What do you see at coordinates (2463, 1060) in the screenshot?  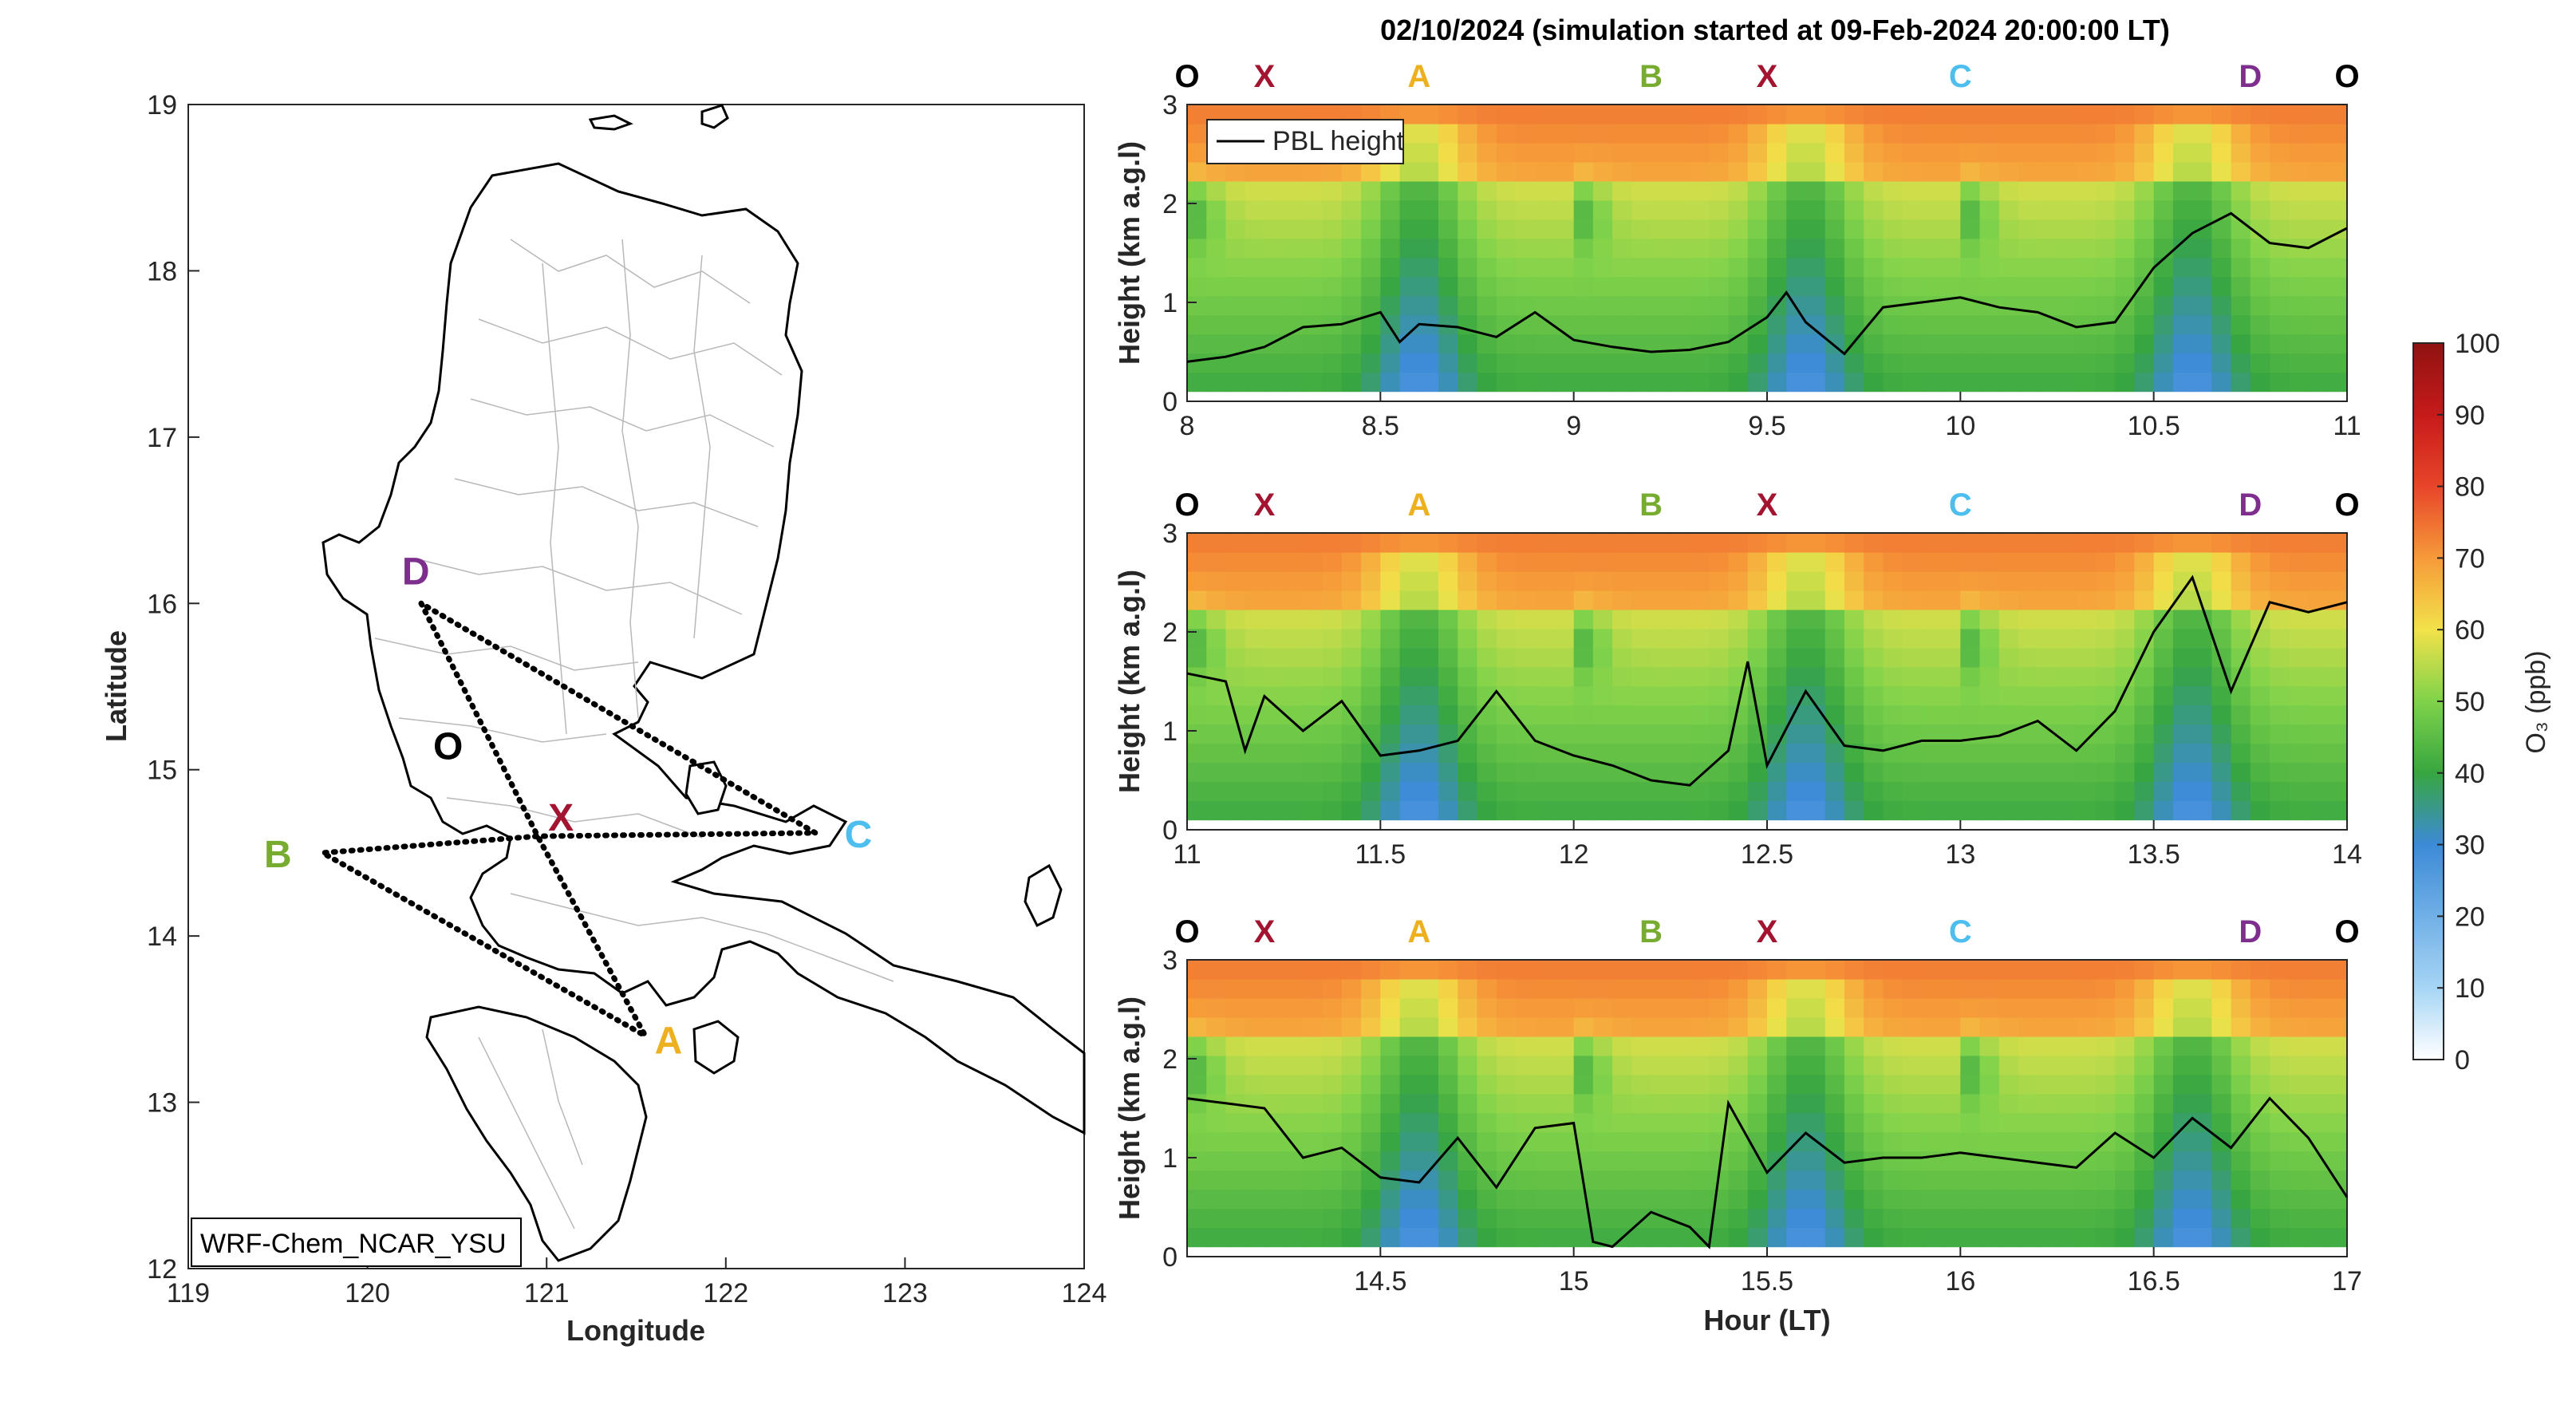 I see `cb-tick-label: 0` at bounding box center [2463, 1060].